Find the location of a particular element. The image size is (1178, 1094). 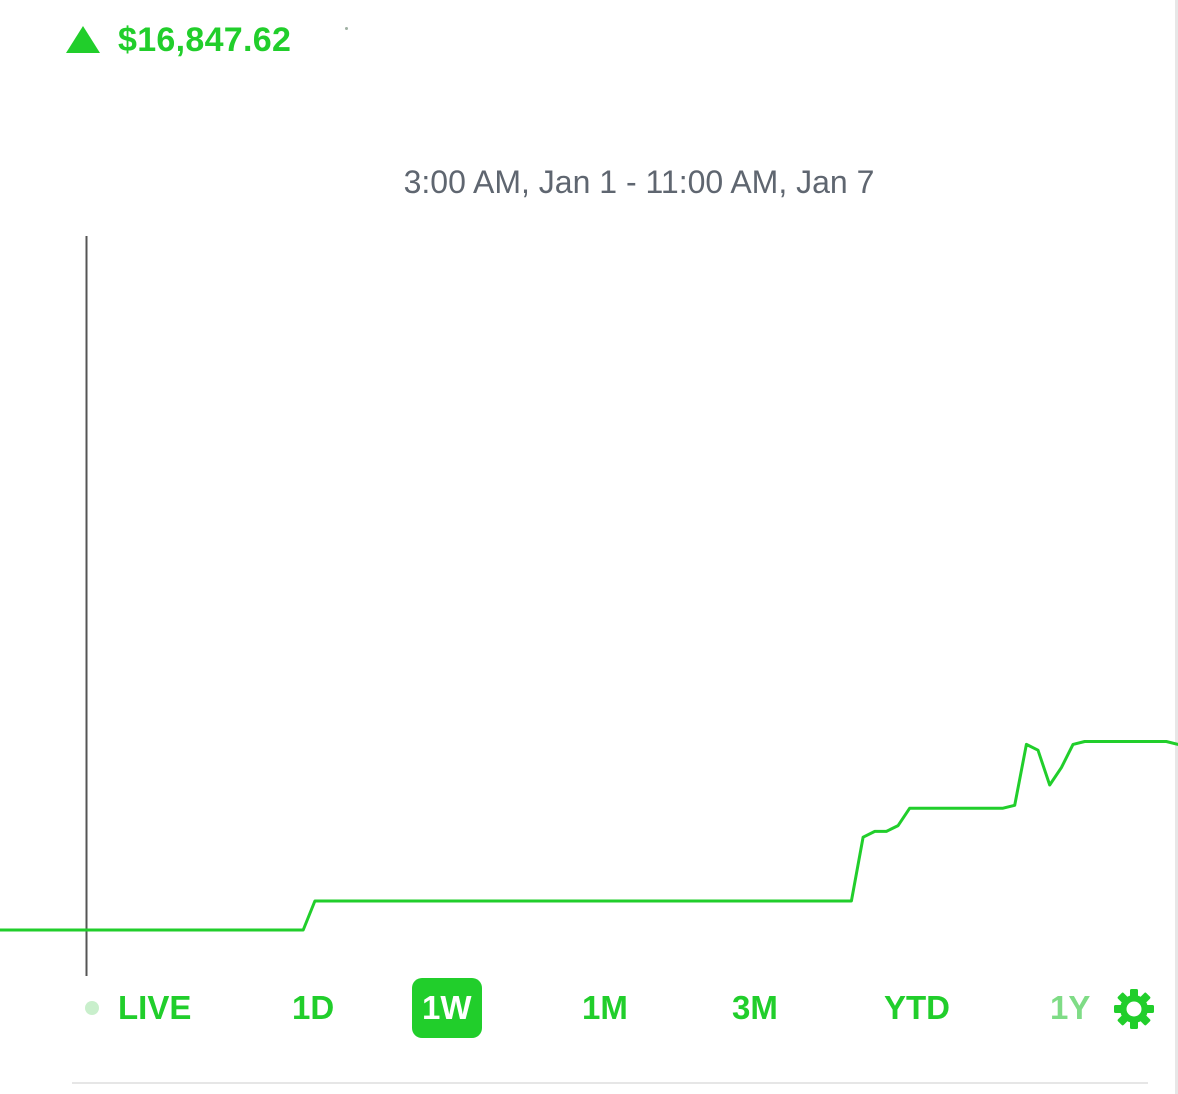

artifact-dot is located at coordinates (346, 28).